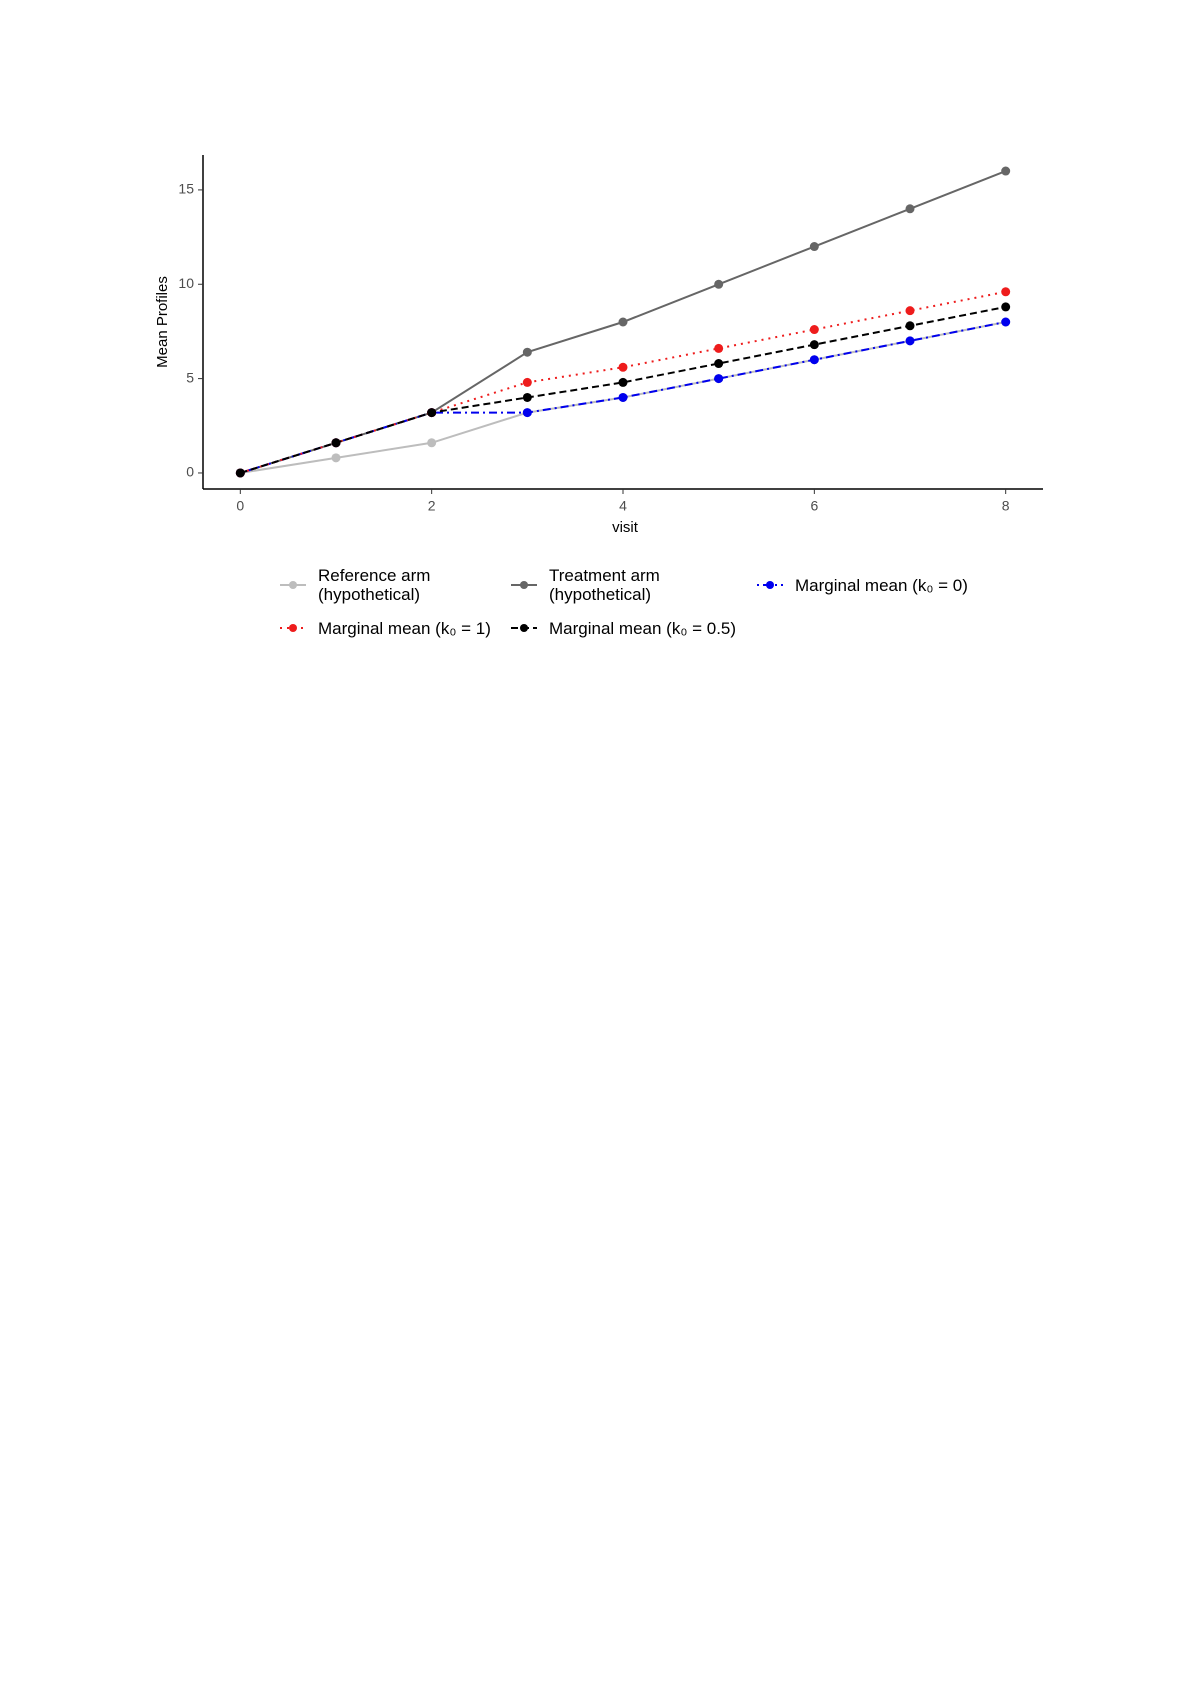  I want to click on legend-item: Reference arm (hypothetical), so click(368, 585).